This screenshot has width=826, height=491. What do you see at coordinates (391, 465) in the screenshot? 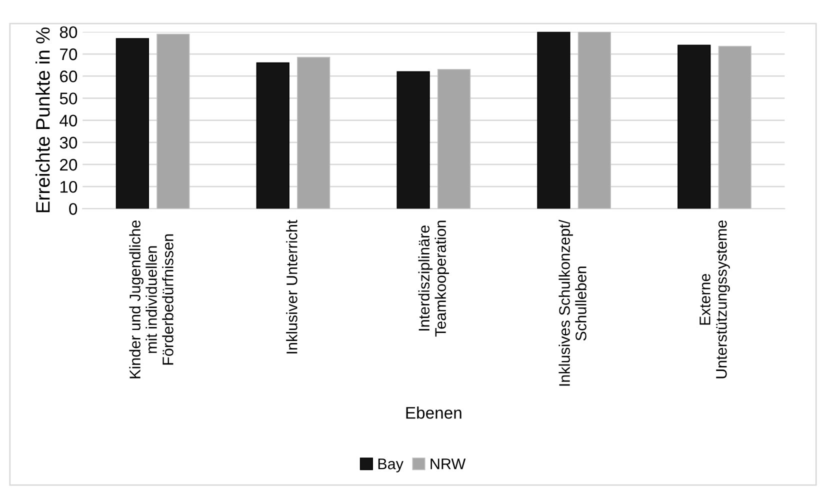
I see `legend-label: Bay` at bounding box center [391, 465].